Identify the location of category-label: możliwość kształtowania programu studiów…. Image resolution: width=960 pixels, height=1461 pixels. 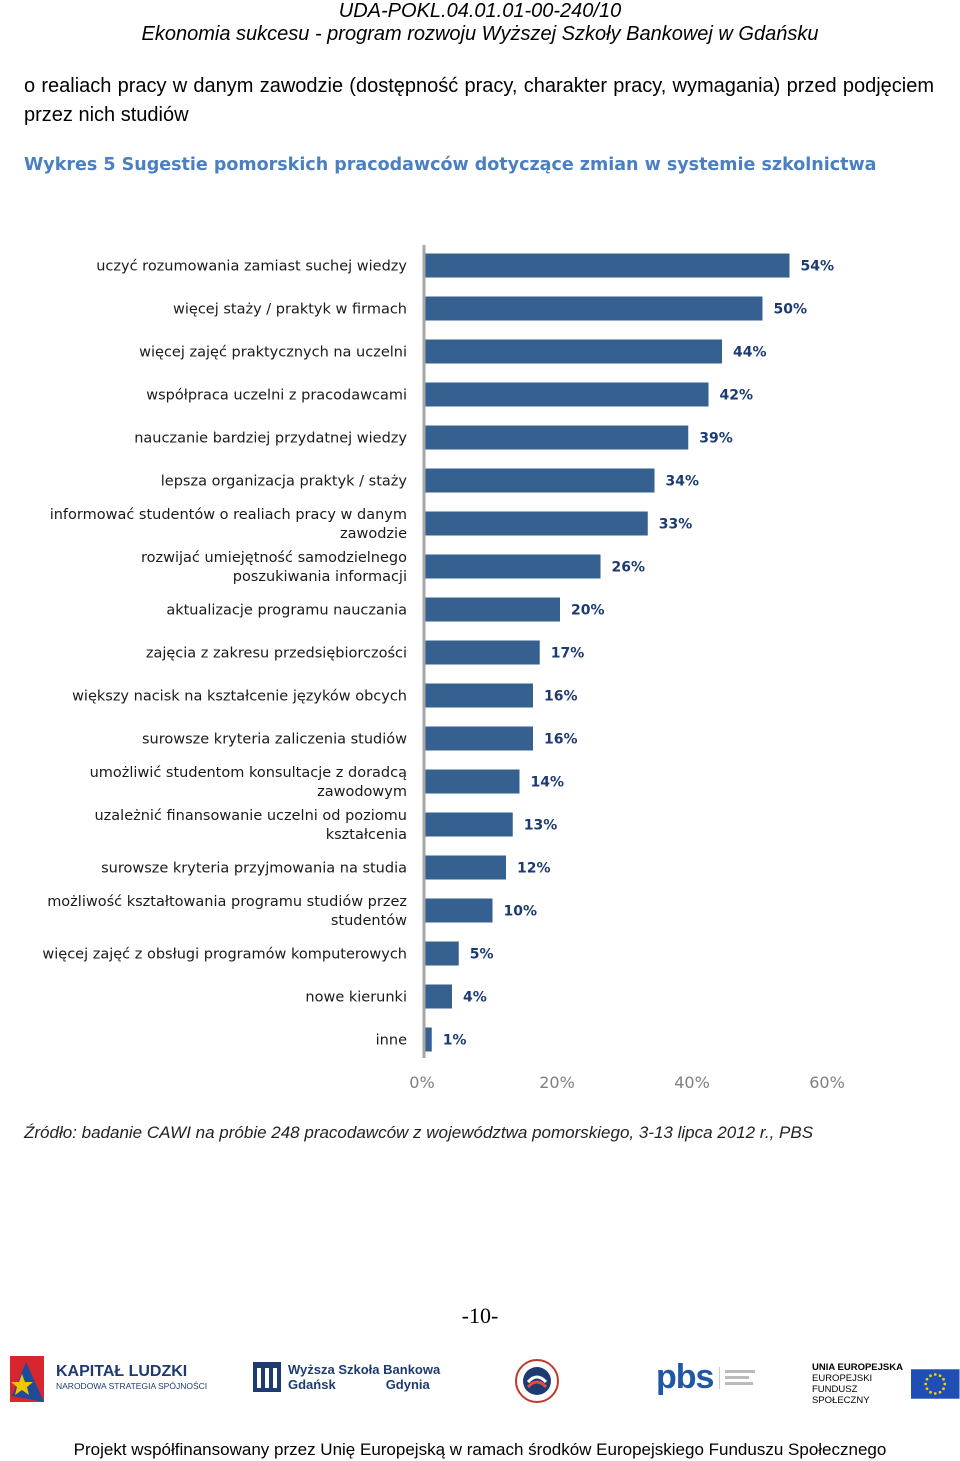
(227, 911).